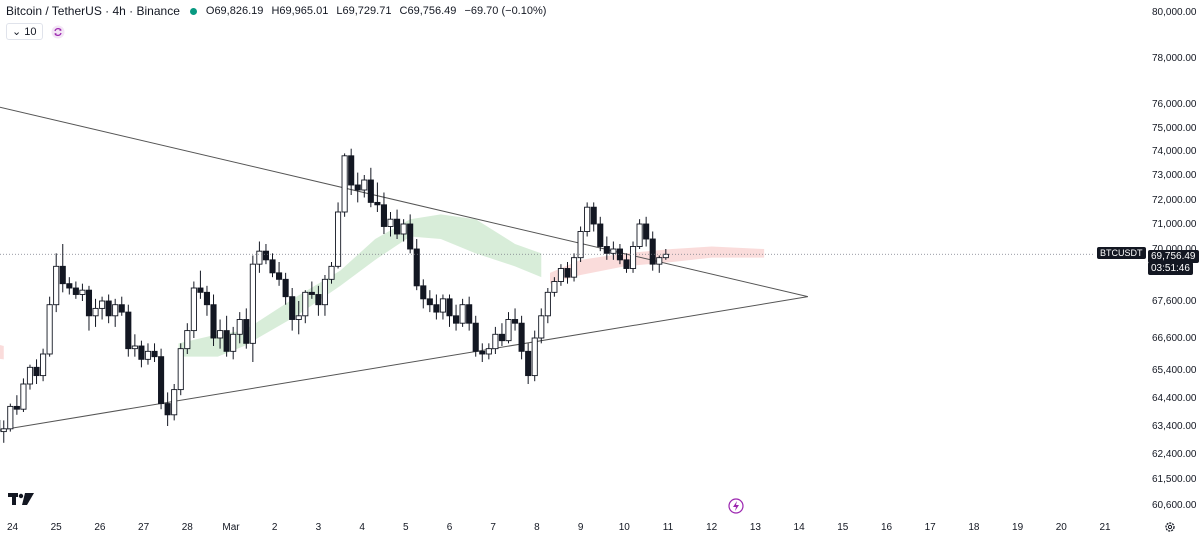  Describe the element at coordinates (275, 11) in the screenshot. I see `high-label: H` at that location.